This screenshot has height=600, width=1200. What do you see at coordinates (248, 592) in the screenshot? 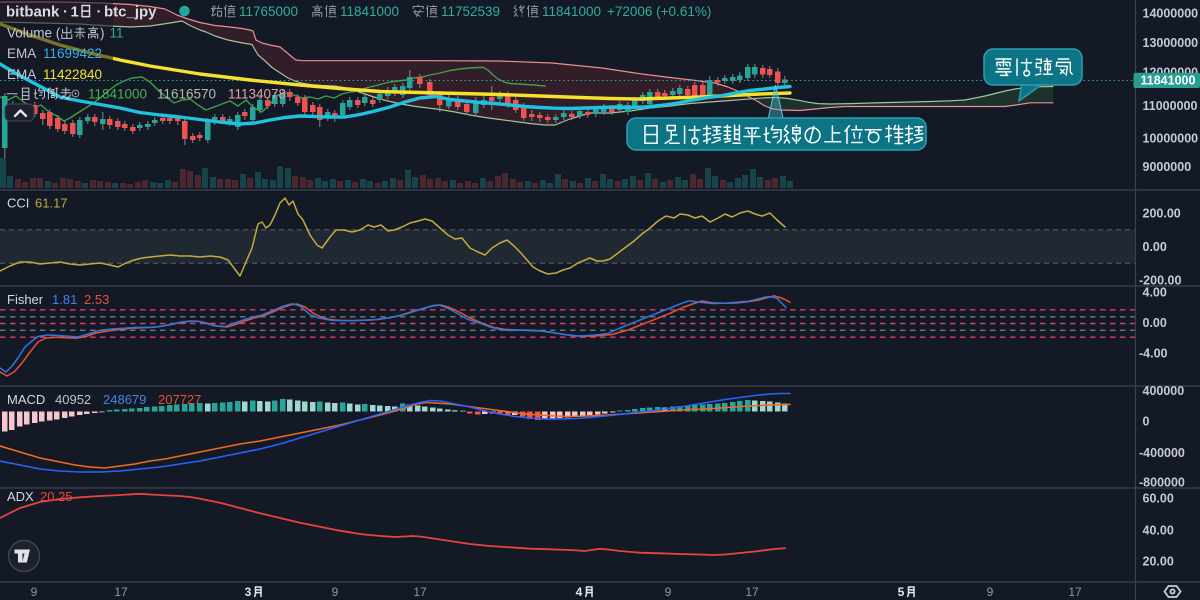
I see `svg-text: 3` at bounding box center [248, 592].